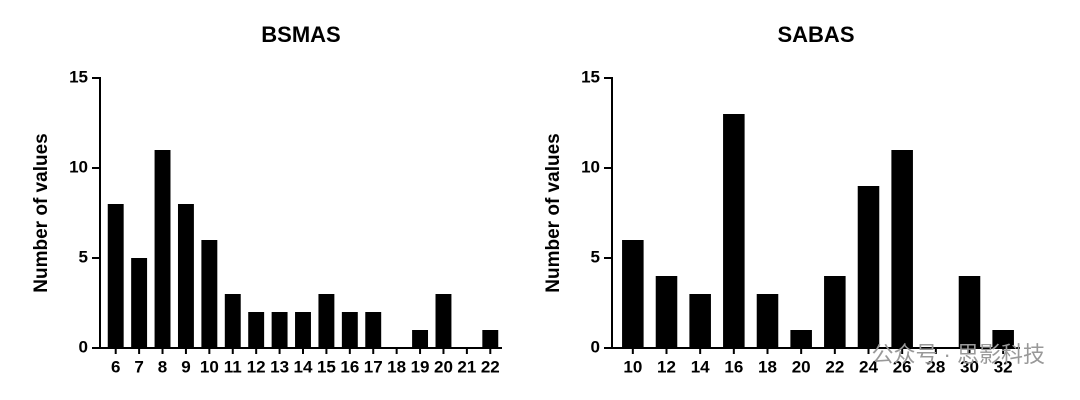 This screenshot has width=1080, height=400. What do you see at coordinates (233, 366) in the screenshot?
I see `x-tick-label: 11` at bounding box center [233, 366].